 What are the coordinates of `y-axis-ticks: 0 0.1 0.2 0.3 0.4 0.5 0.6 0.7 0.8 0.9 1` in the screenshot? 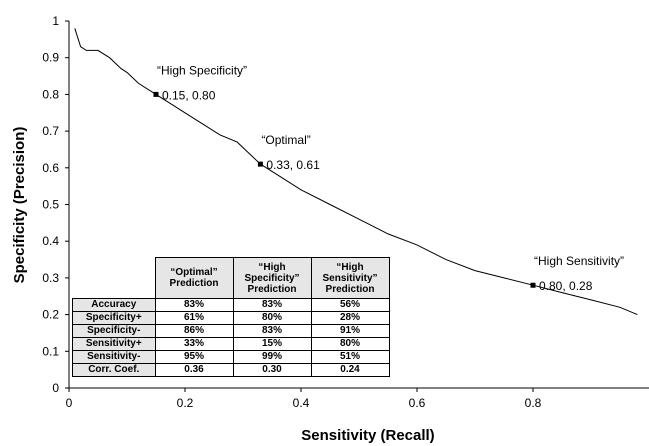 It's located at (55, 204).